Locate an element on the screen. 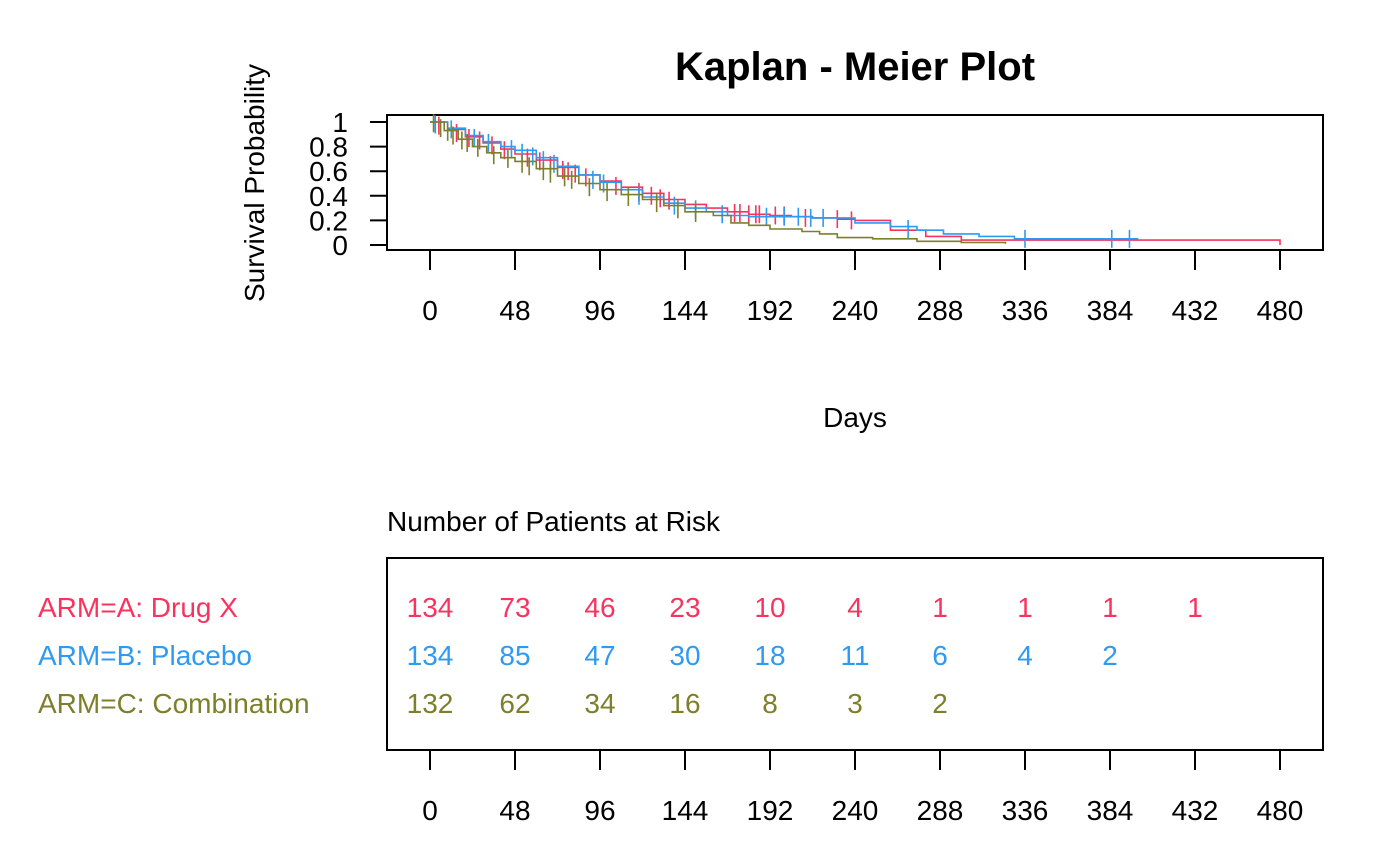  chart-title: Kaplan - Meier Plot is located at coordinates (855, 67).